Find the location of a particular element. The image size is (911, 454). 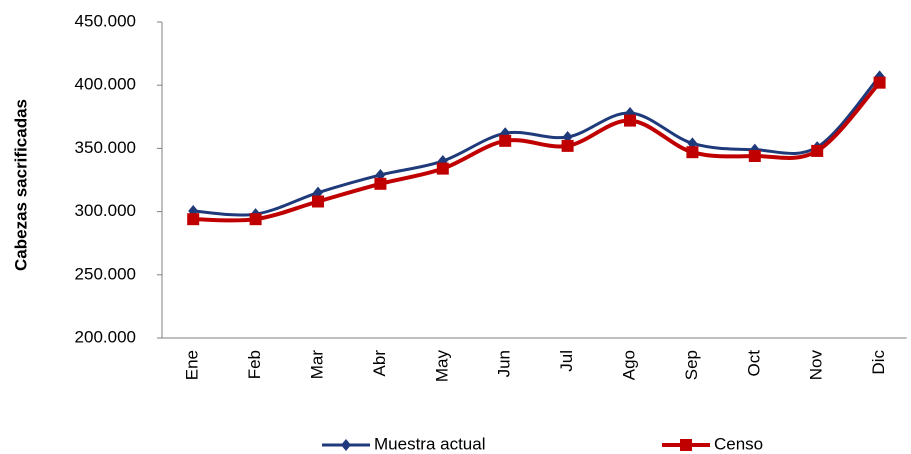

y-tick-label: 250.000 is located at coordinates (105, 273).